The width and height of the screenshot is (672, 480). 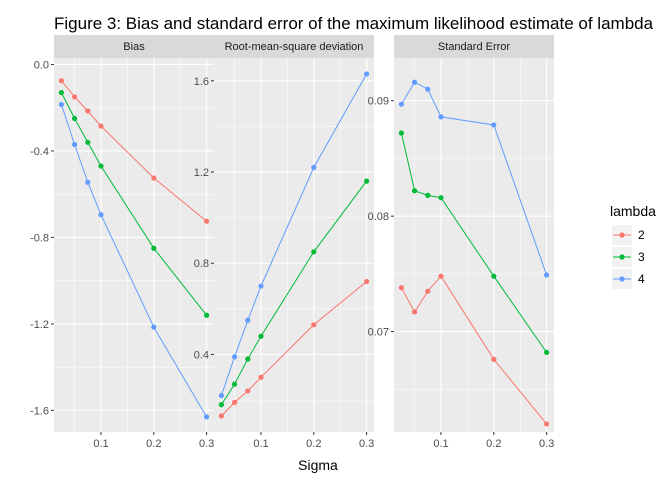 I want to click on legend: lambda 2 3 4, so click(x=633, y=246).